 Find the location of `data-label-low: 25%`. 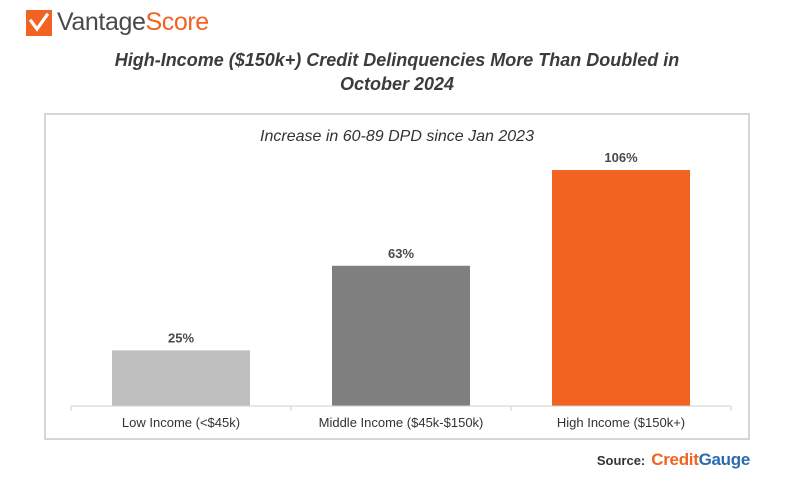

data-label-low: 25% is located at coordinates (181, 337).